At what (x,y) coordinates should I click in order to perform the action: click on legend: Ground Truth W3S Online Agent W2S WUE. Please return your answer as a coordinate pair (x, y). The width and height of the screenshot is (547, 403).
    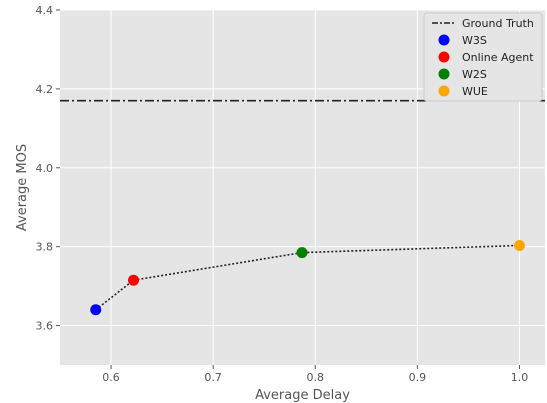
    Looking at the image, I should click on (483, 57).